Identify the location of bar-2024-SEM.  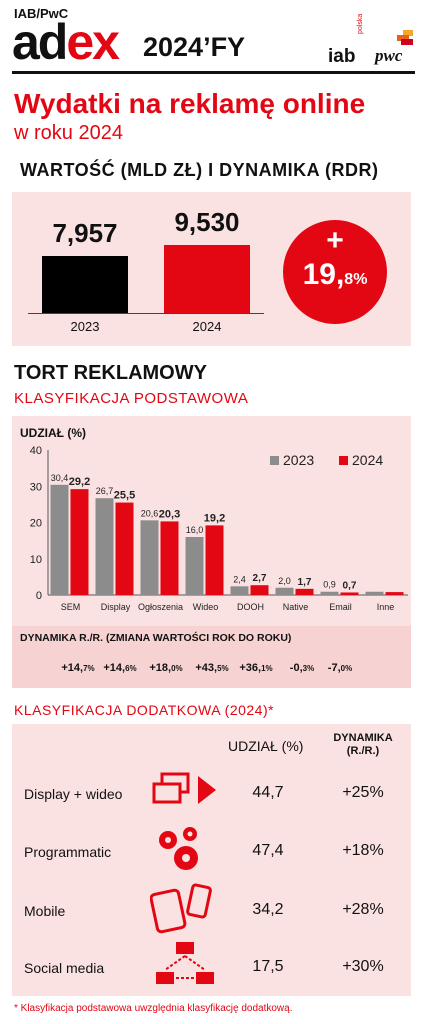
(79, 542).